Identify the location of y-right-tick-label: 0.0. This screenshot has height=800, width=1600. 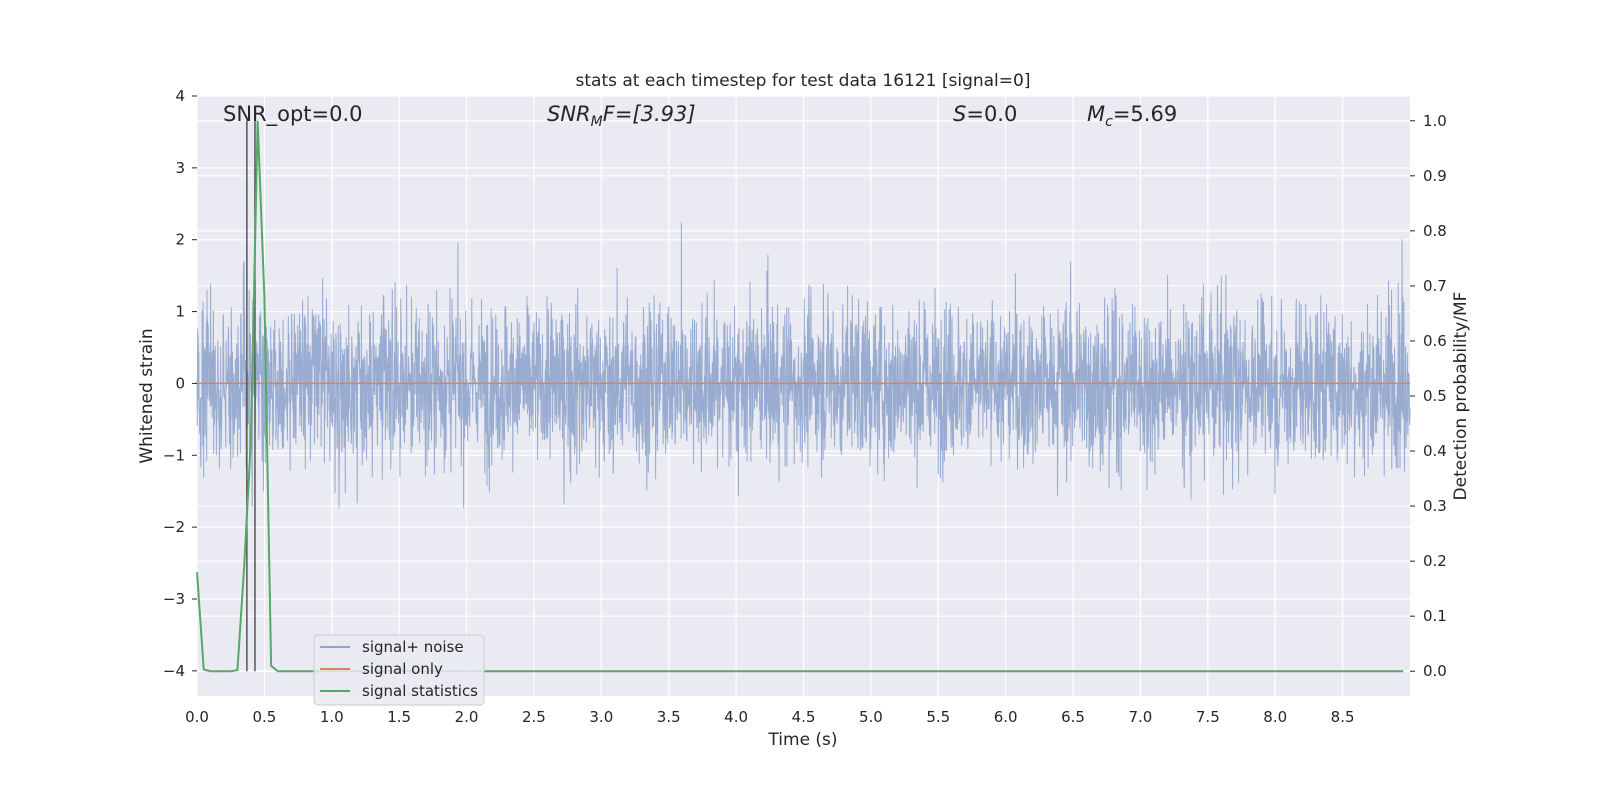
(1435, 671).